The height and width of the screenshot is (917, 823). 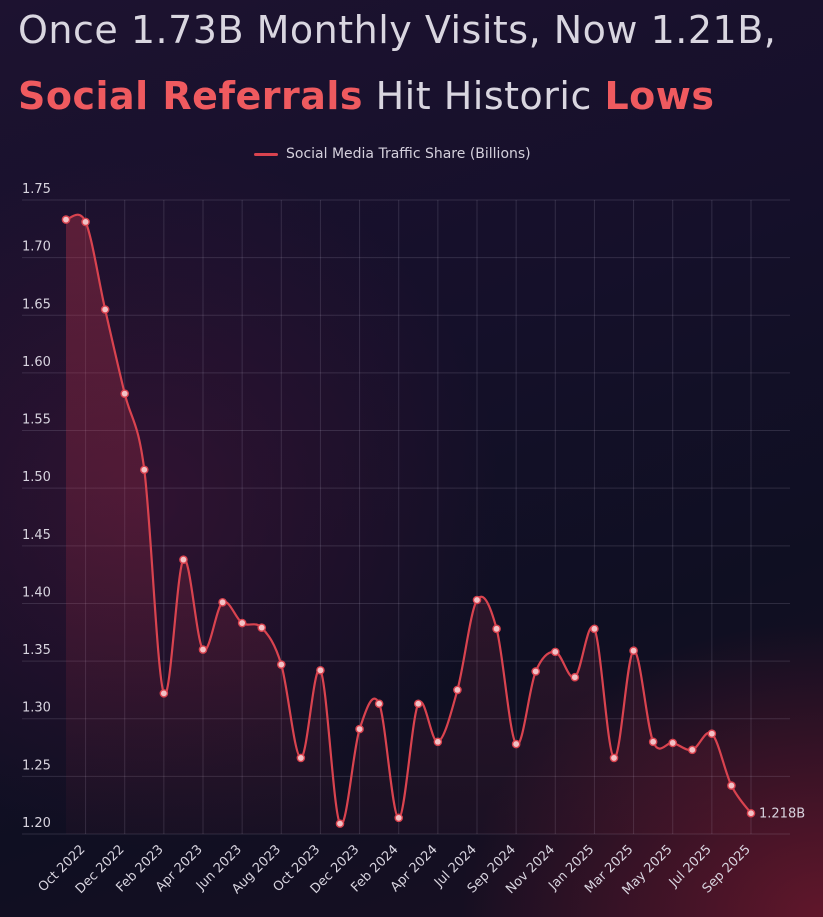 I want to click on title-middle-text: Hit Historic, so click(x=484, y=96).